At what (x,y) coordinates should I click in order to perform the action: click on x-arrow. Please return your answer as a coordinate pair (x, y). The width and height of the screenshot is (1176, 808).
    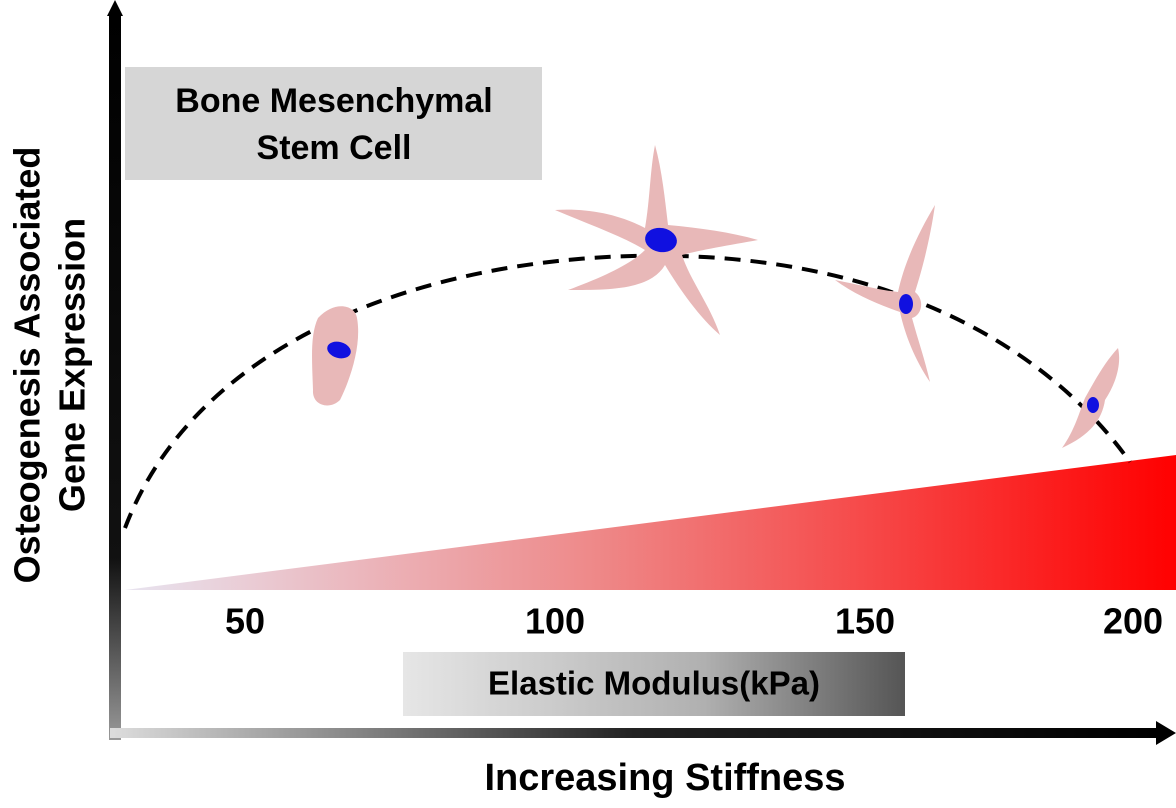
    Looking at the image, I should click on (1166, 733).